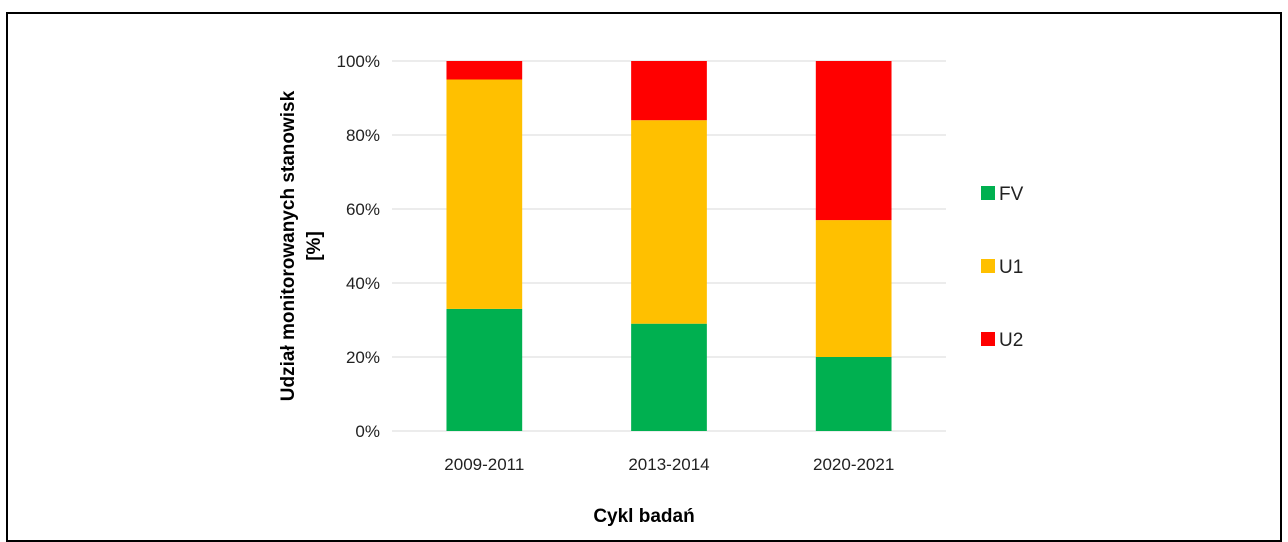 The height and width of the screenshot is (542, 1288). Describe the element at coordinates (988, 193) in the screenshot. I see `legend-swatch-fv` at that location.